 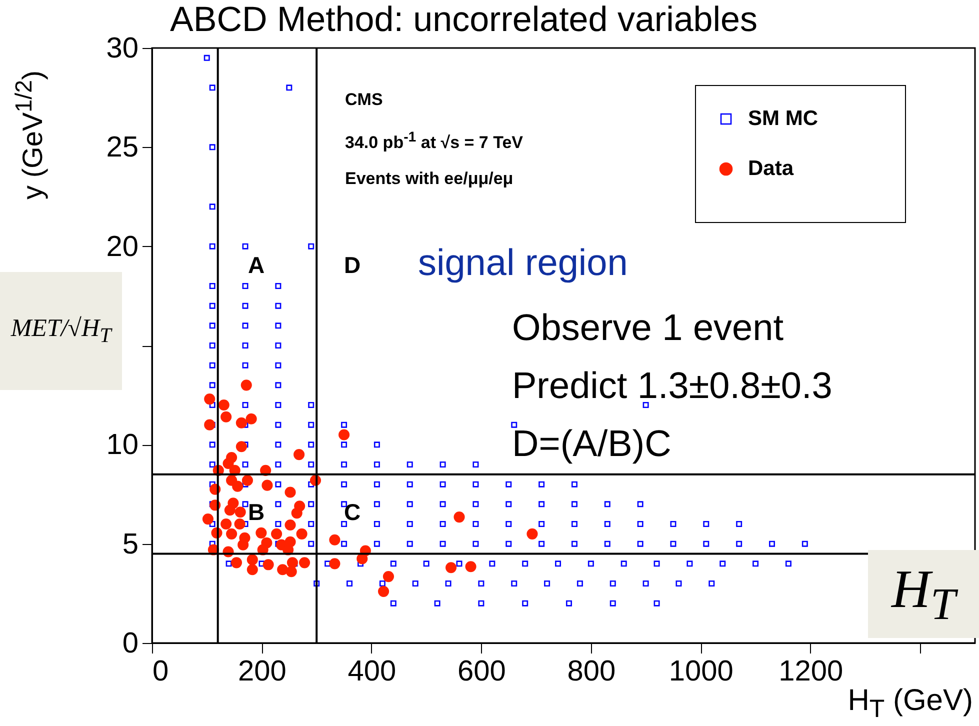 I want to click on x-tick-label: 200, so click(x=262, y=672).